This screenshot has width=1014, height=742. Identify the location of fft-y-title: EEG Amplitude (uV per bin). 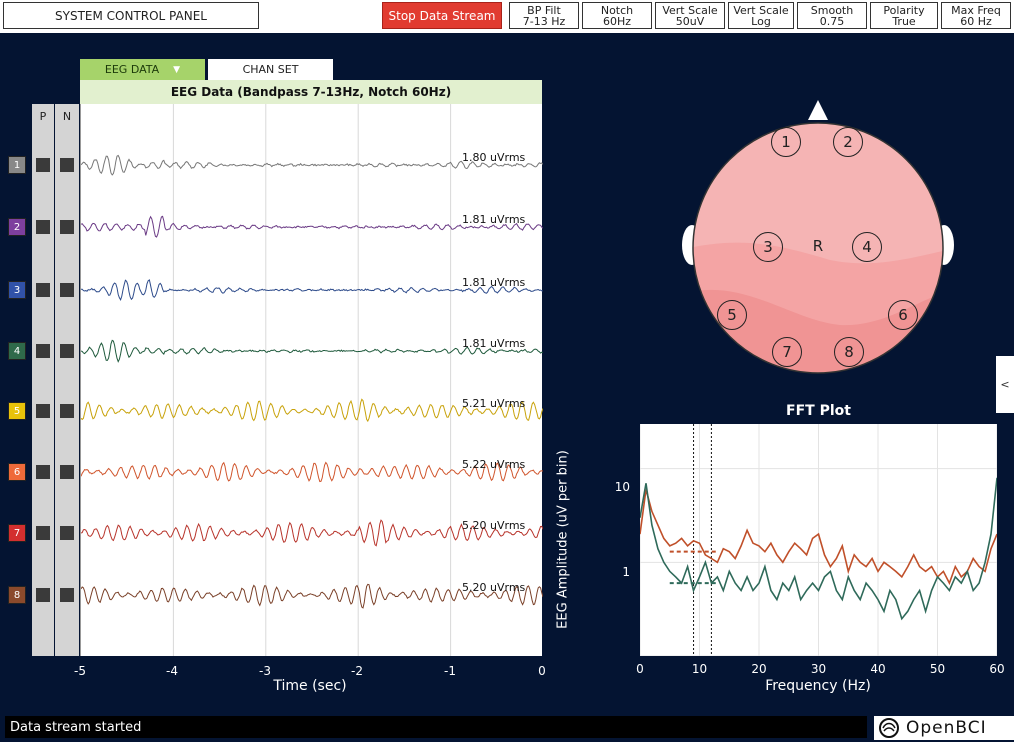
(563, 539).